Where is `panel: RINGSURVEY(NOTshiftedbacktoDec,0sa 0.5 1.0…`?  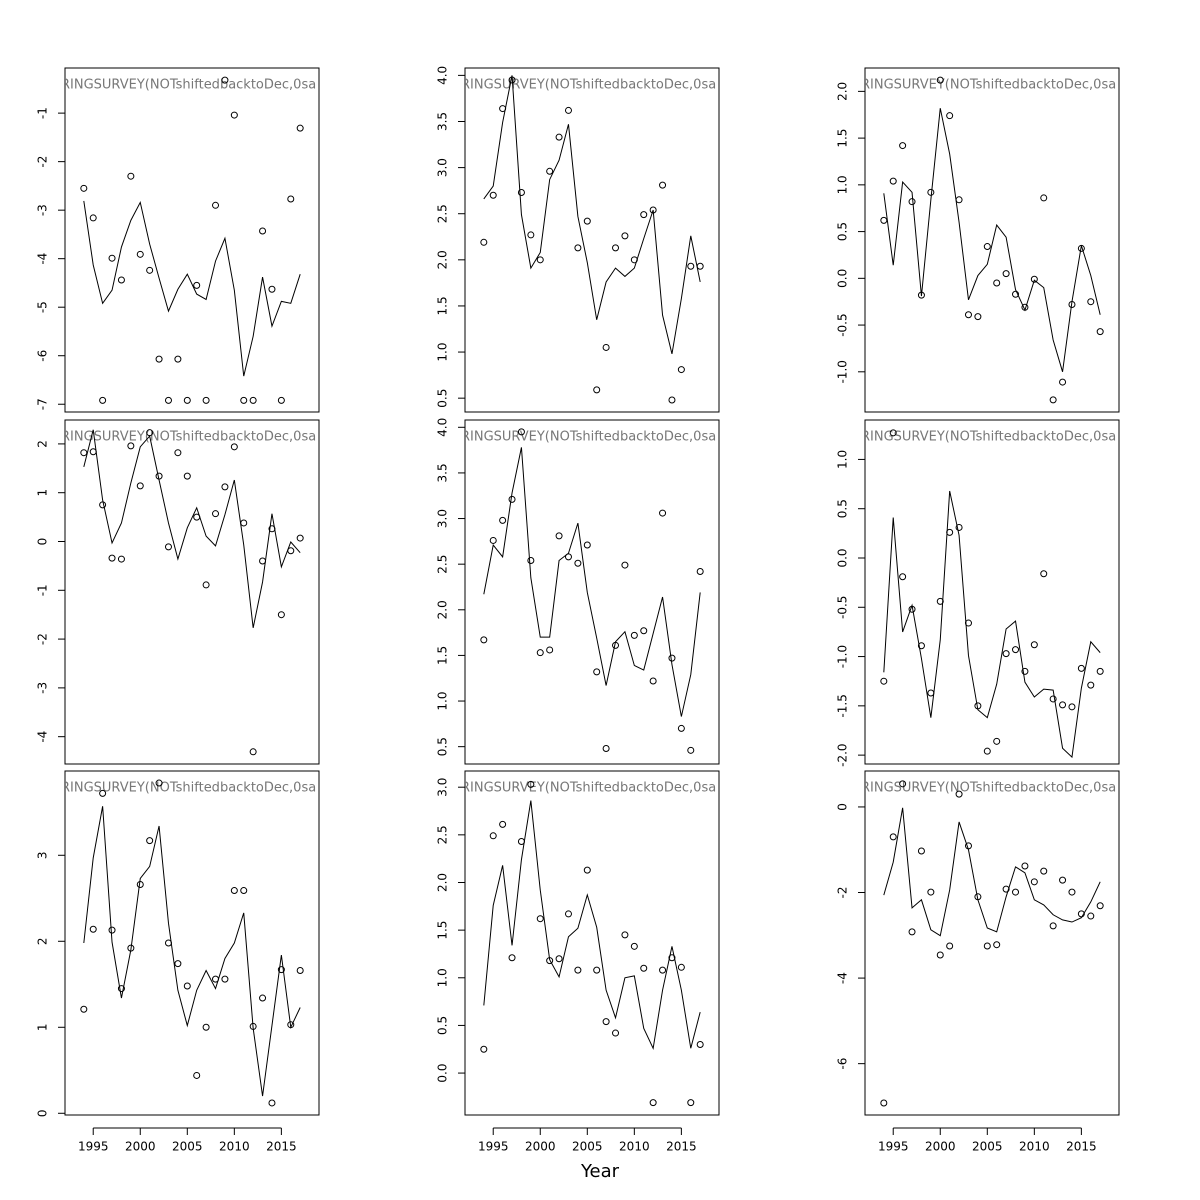
panel: RINGSURVEY(NOTshiftedbacktoDec,0sa 0.5 1.0… is located at coordinates (578, 239).